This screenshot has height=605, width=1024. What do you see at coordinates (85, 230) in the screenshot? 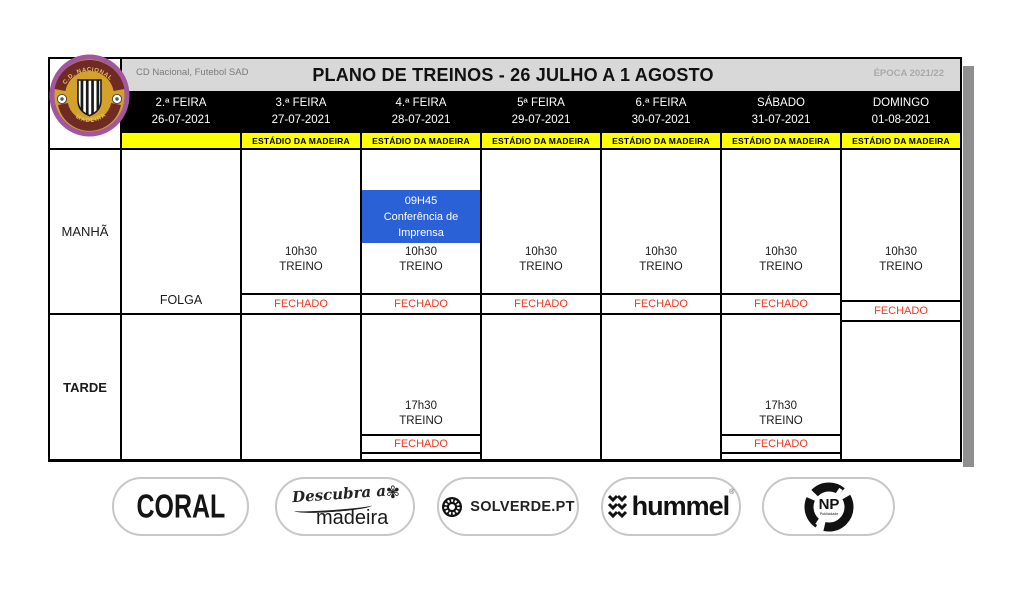
I see `row-label-manha: MANHÃ` at bounding box center [85, 230].